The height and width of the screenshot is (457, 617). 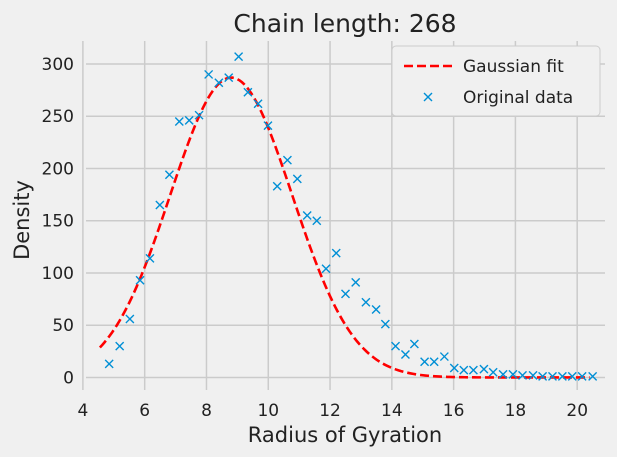 I want to click on y-tick-label: 250, so click(x=58, y=117).